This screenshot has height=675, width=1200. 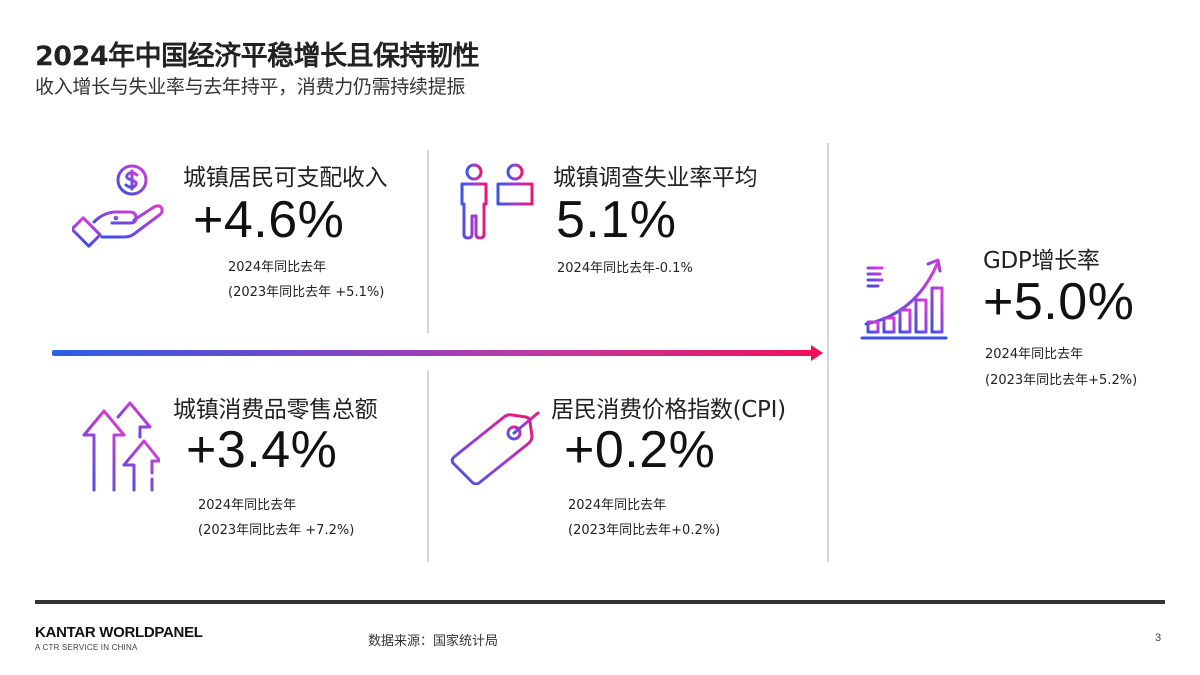 What do you see at coordinates (118, 206) in the screenshot?
I see `hand-coin-icon` at bounding box center [118, 206].